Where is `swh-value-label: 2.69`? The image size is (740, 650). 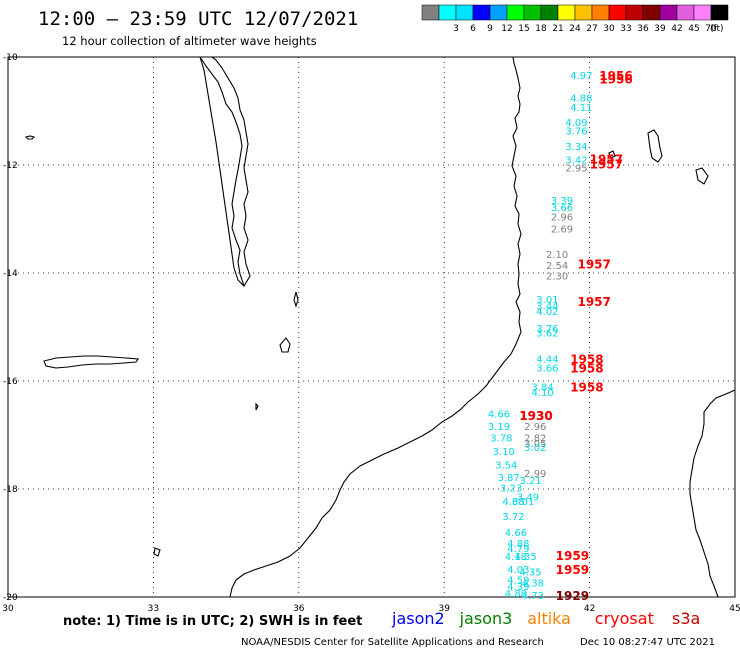
swh-value-label: 2.69 is located at coordinates (562, 230).